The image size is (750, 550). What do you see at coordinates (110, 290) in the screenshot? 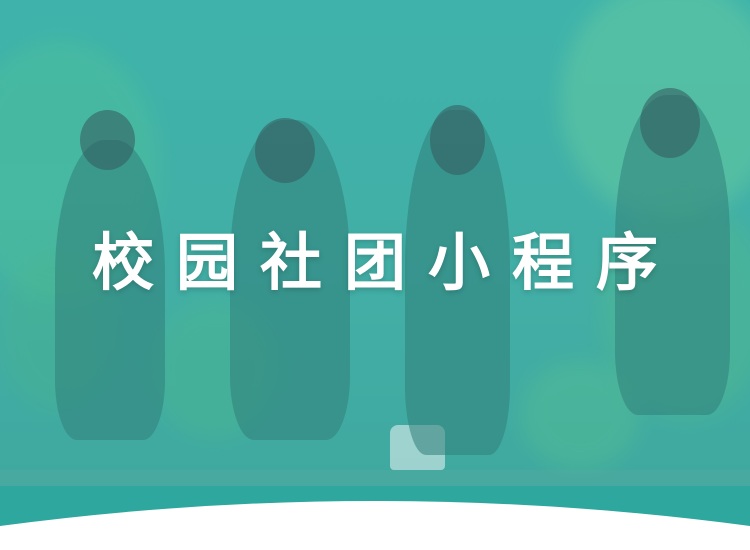
I see `graduate-silhouette` at bounding box center [110, 290].